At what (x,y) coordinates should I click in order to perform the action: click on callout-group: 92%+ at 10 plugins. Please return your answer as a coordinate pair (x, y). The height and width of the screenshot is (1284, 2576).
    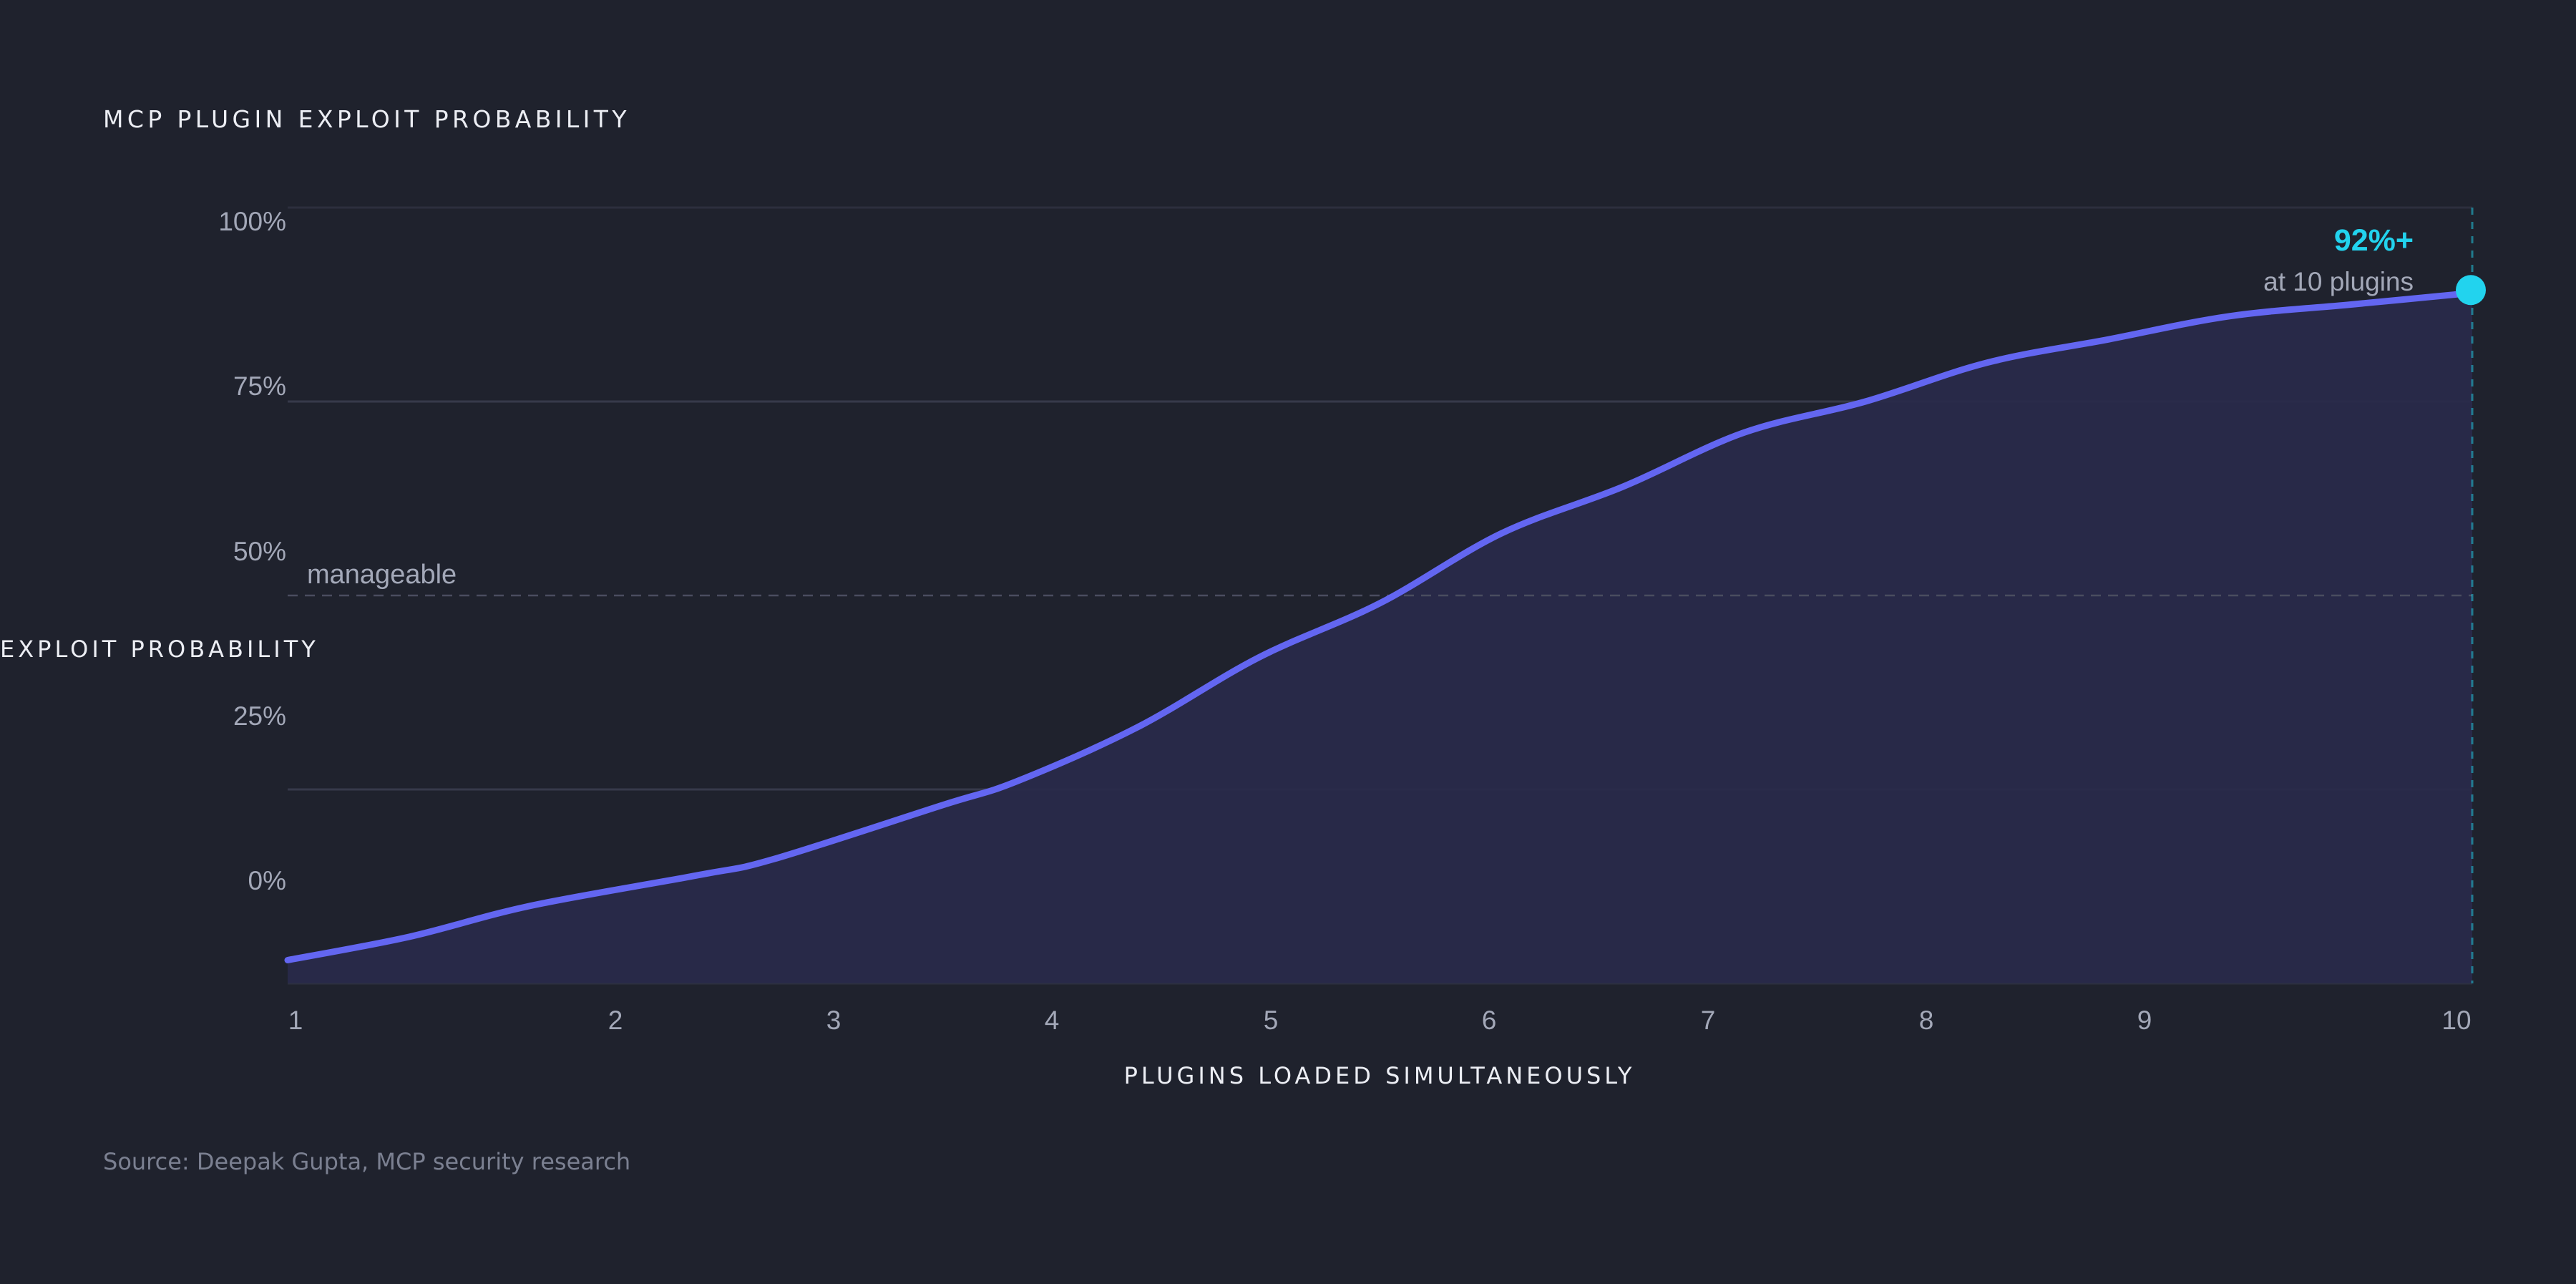
    Looking at the image, I should click on (2374, 595).